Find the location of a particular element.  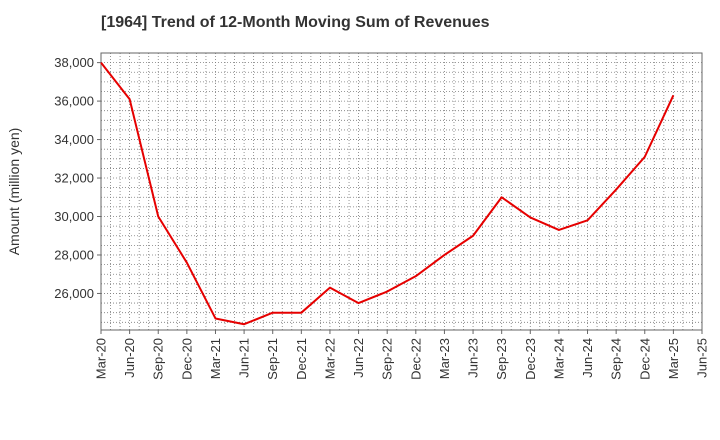

x-tick-label: Sep-22 is located at coordinates (387, 359).